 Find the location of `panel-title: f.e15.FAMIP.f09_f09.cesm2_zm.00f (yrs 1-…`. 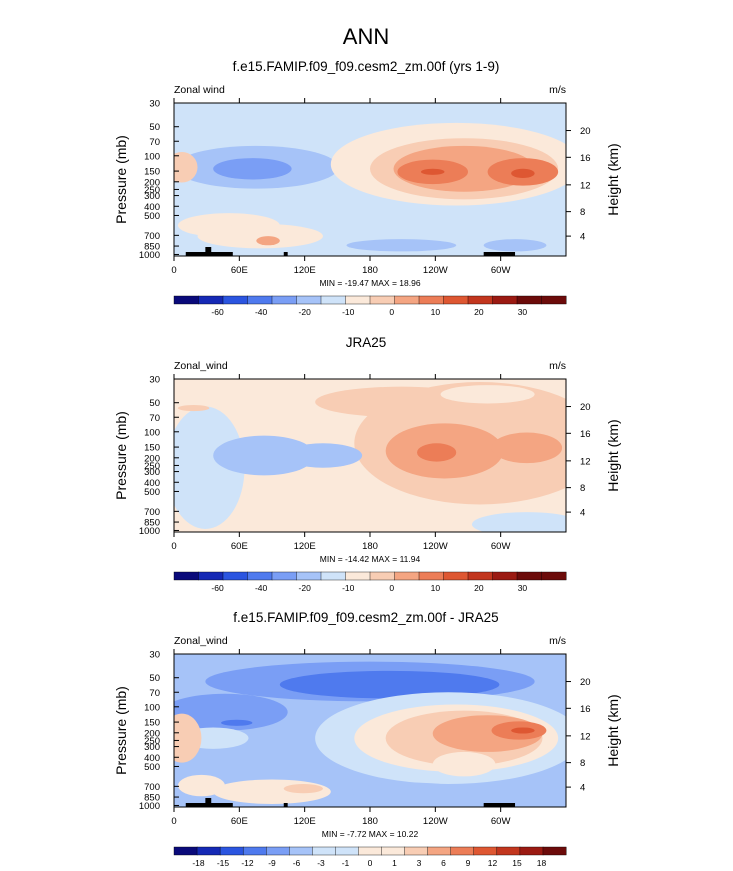

panel-title: f.e15.FAMIP.f09_f09.cesm2_zm.00f (yrs 1-… is located at coordinates (366, 66).